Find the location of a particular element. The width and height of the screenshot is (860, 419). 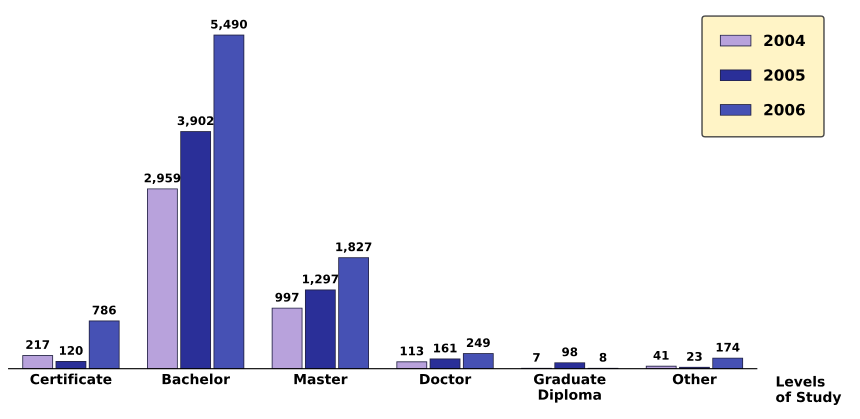

data-label: 23 is located at coordinates (694, 356).